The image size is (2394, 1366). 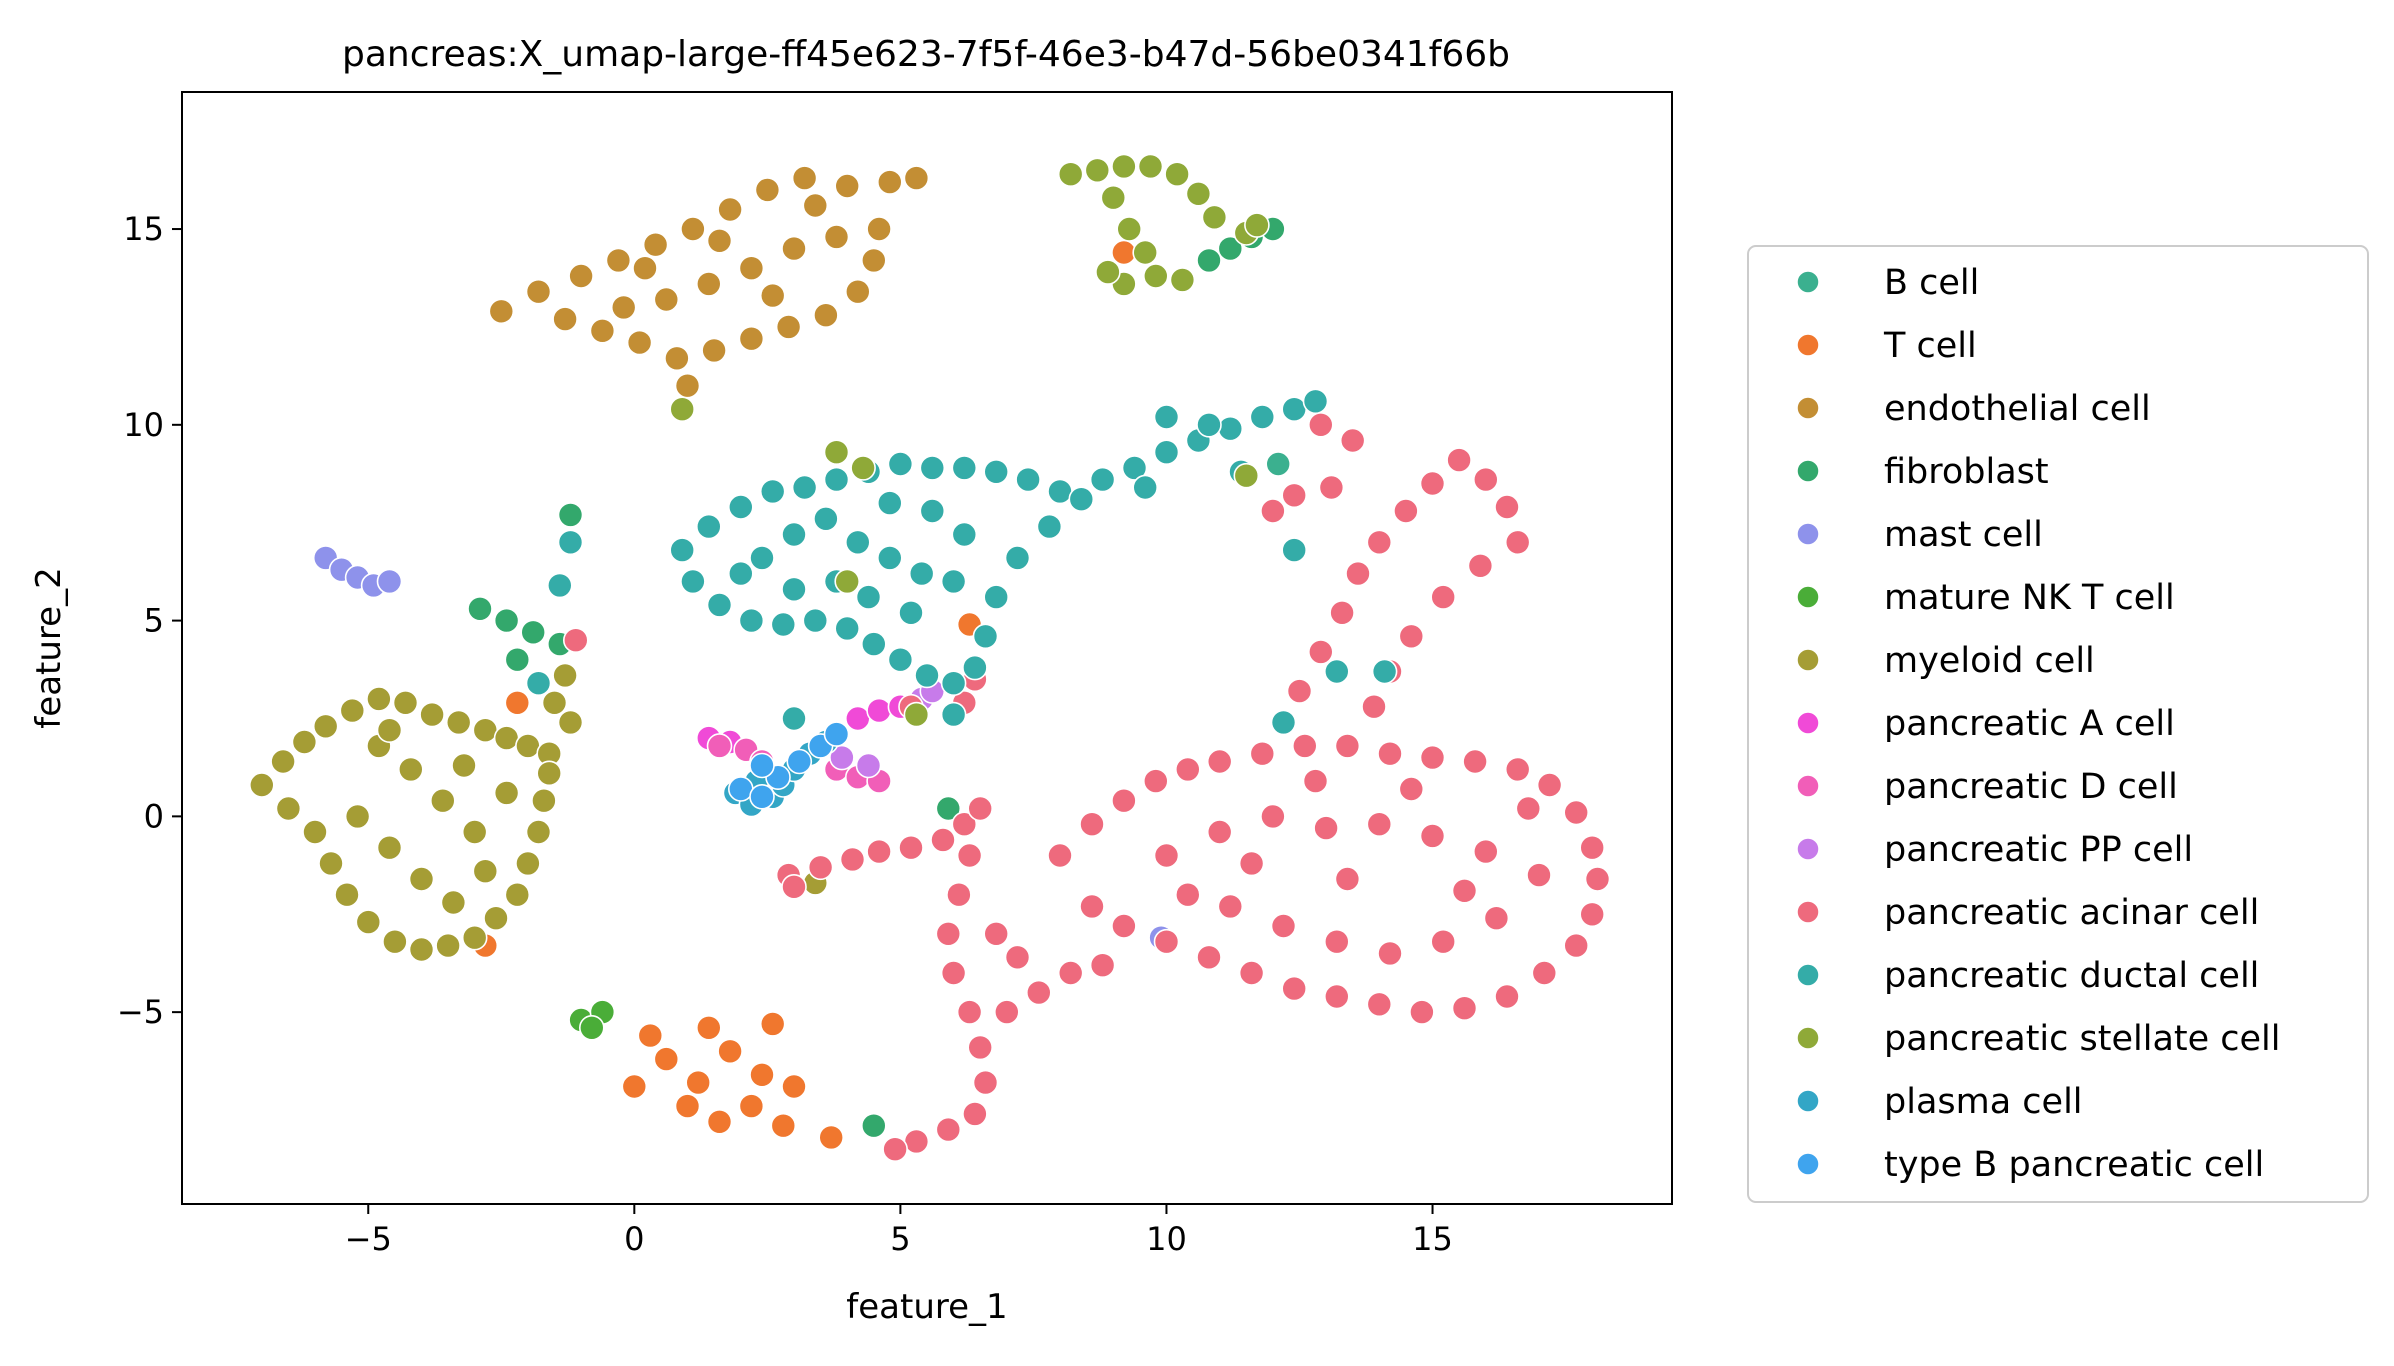 I want to click on legend-marker-mature-nk-t-cell, so click(x=1808, y=597).